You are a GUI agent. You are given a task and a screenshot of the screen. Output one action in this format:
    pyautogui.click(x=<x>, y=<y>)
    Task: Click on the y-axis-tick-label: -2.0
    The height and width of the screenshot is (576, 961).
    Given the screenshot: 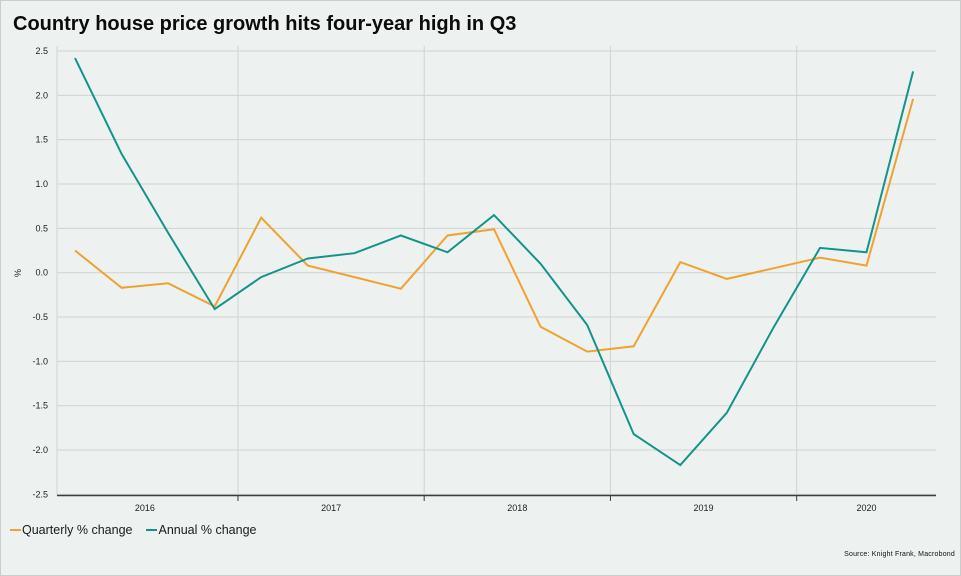 What is the action you would take?
    pyautogui.click(x=40, y=450)
    